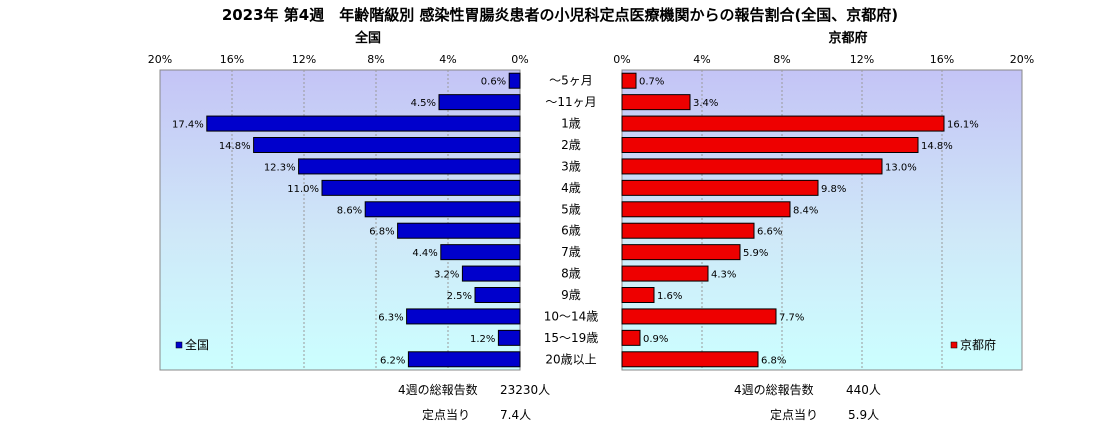 Image resolution: width=1109 pixels, height=429 pixels. Describe the element at coordinates (571, 166) in the screenshot. I see `category-label: 3歳` at that location.